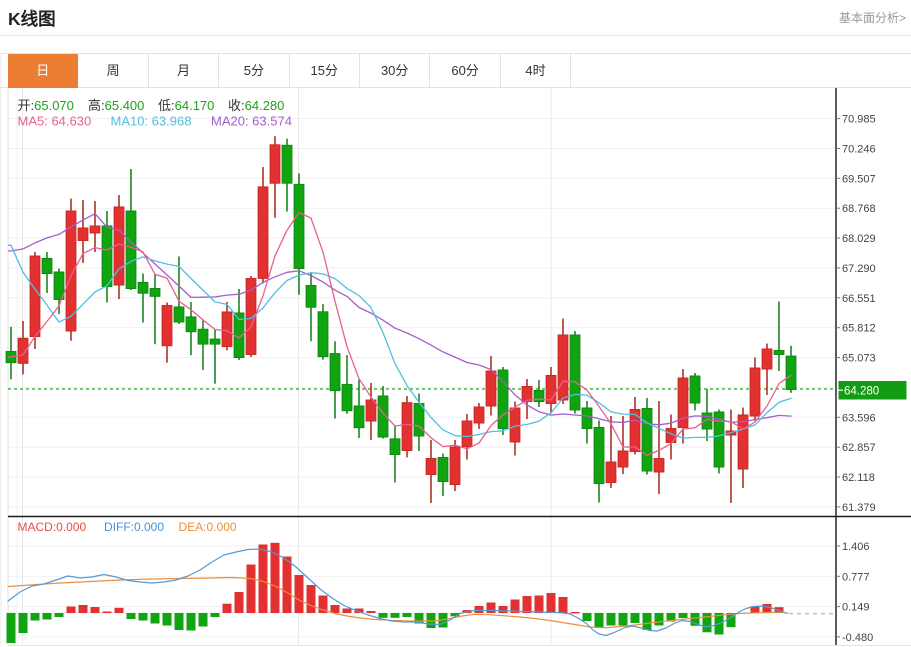  I want to click on svg-text: 62.857, so click(859, 448).